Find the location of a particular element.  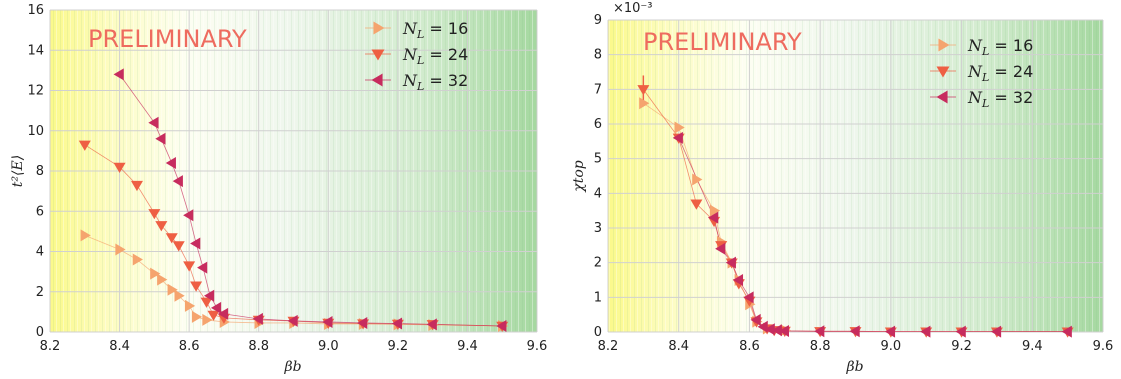

y-axis-label: t²⟨E⟩ is located at coordinates (18, 171).